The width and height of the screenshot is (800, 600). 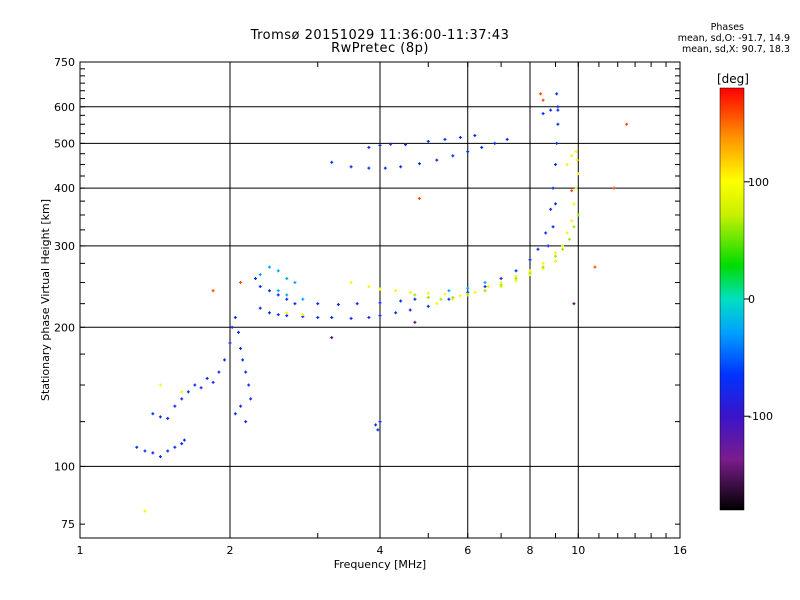 What do you see at coordinates (64, 62) in the screenshot?
I see `y-tick-label: 750` at bounding box center [64, 62].